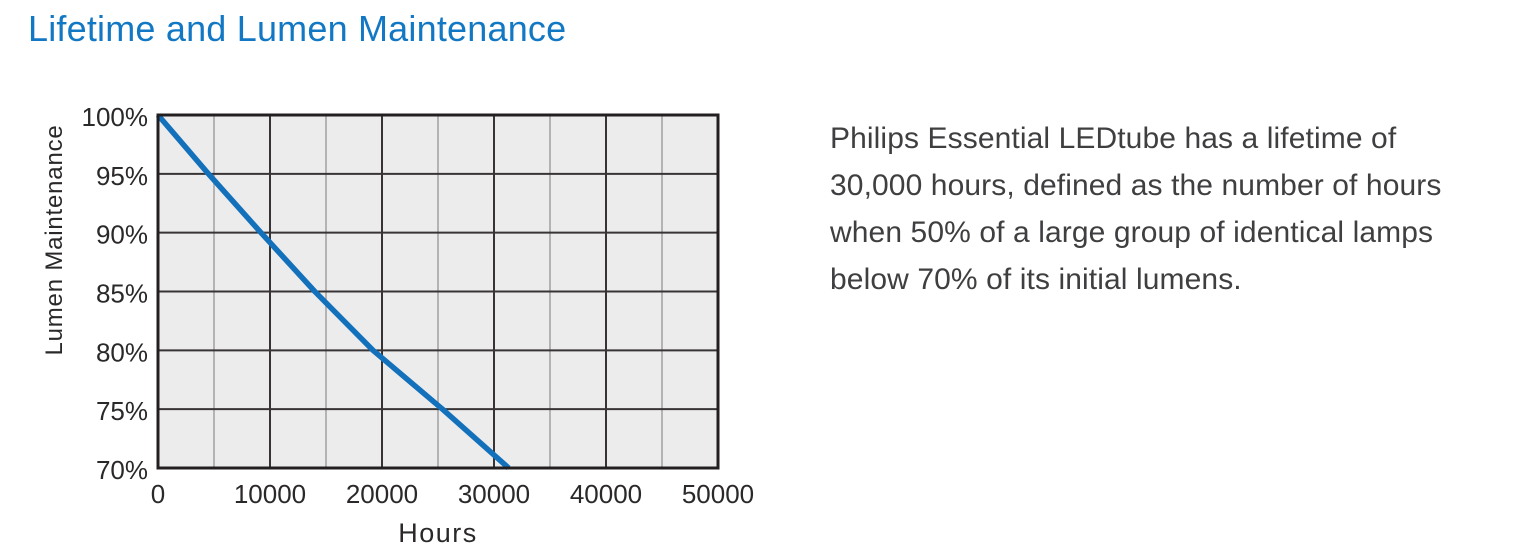 This screenshot has width=1524, height=551. I want to click on y-tick-label: 75%, so click(122, 411).